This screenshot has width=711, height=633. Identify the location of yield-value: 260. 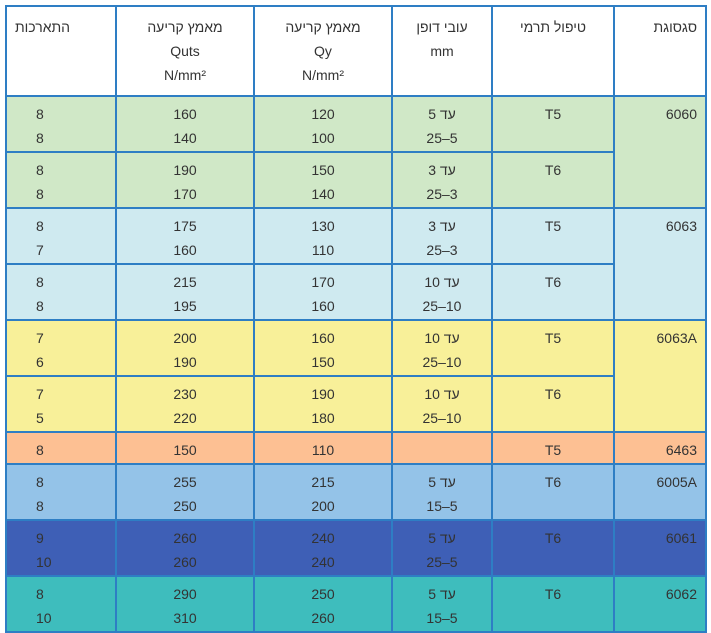
(323, 618).